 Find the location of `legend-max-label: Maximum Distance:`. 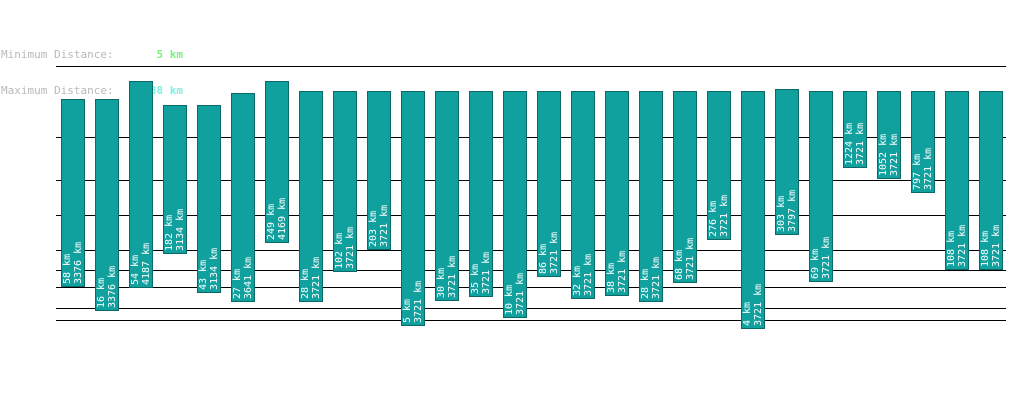

legend-max-label: Maximum Distance: is located at coordinates (57, 90).